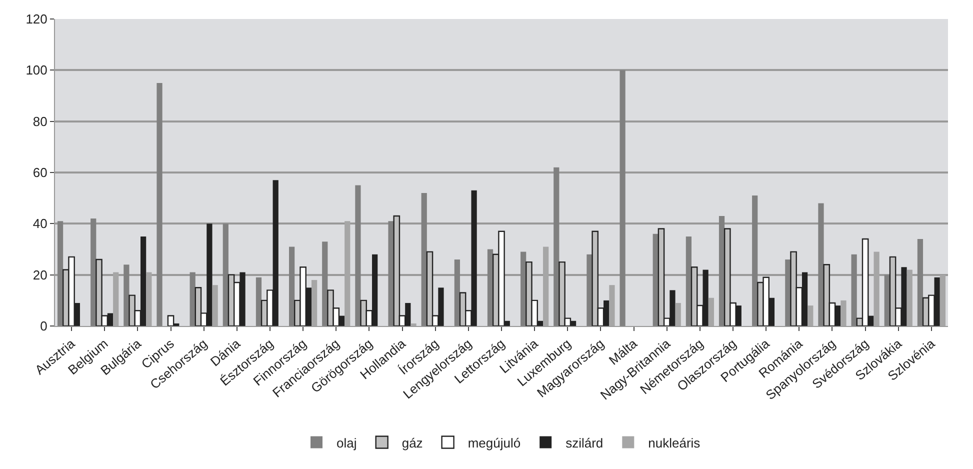 The height and width of the screenshot is (469, 973). I want to click on legend-label: nukleáris, so click(674, 442).